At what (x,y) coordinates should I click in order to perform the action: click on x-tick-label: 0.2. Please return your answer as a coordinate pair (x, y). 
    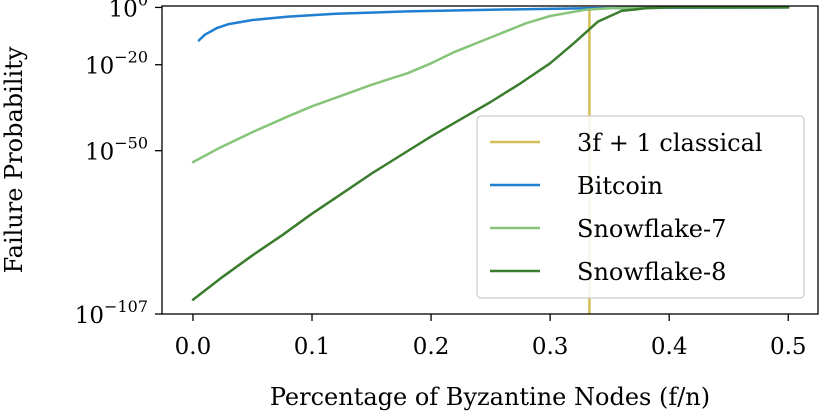
    Looking at the image, I should click on (431, 347).